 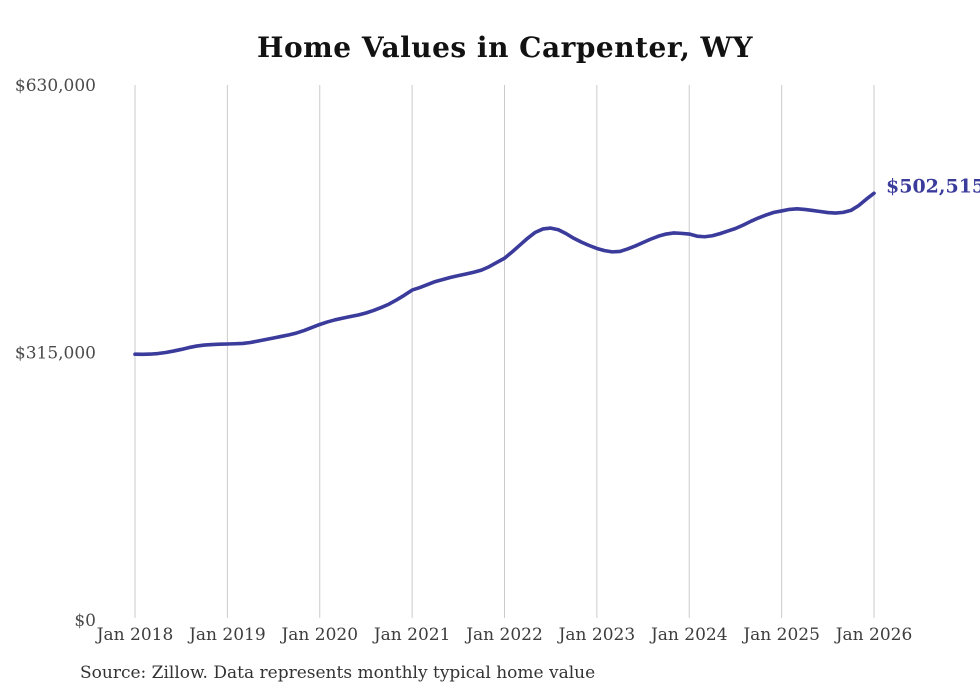 What do you see at coordinates (505, 47) in the screenshot?
I see `chart-title: Home Values in Carpenter, WY` at bounding box center [505, 47].